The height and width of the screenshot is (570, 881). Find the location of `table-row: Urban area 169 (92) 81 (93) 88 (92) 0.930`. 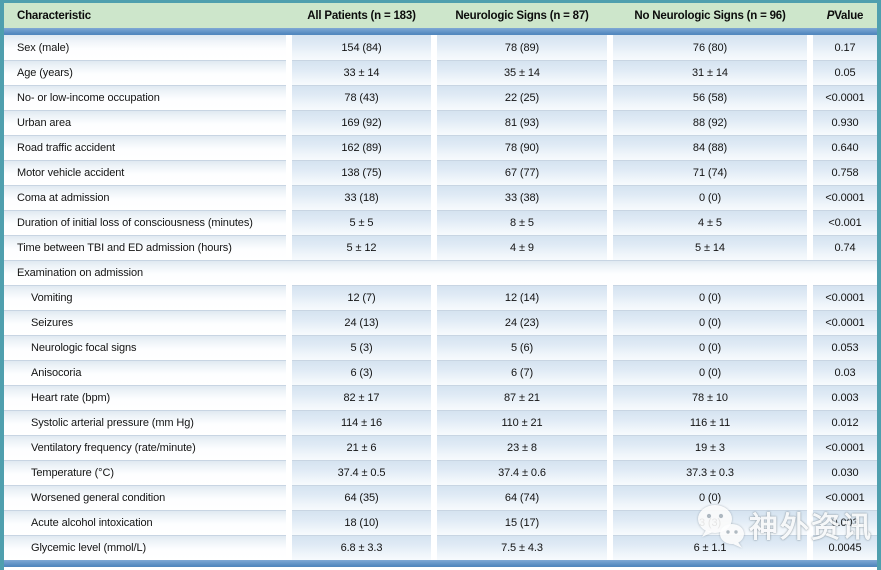

table-row: Urban area 169 (92) 81 (93) 88 (92) 0.930 is located at coordinates (440, 122).